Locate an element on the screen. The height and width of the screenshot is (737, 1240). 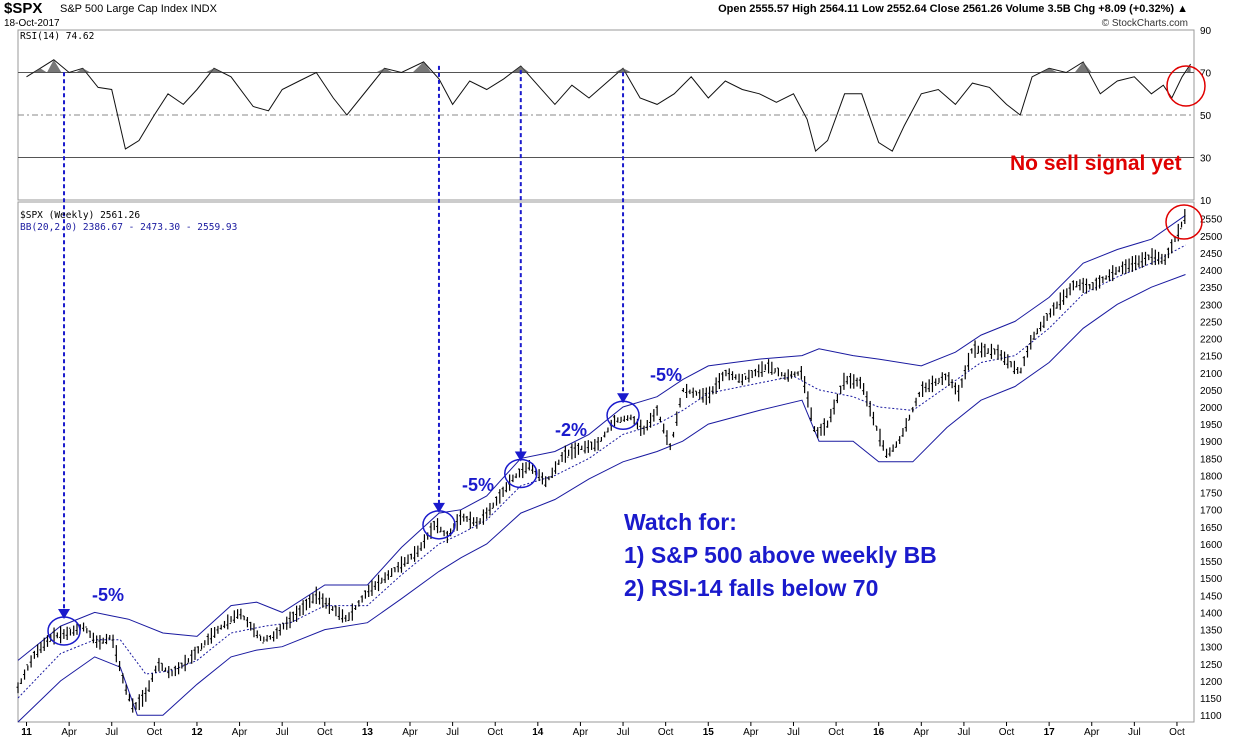
rsi-legend: RSI(14) 74.62 is located at coordinates (57, 36).